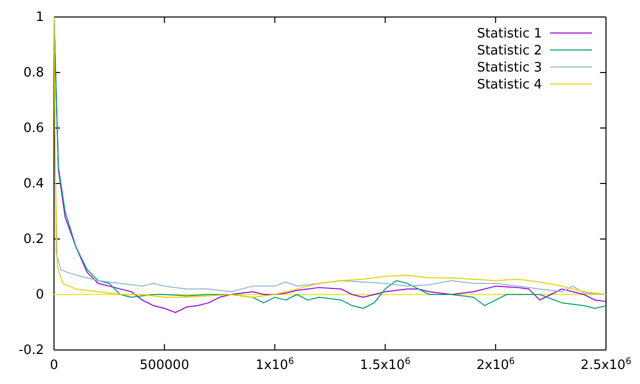  I want to click on y-tick-label: -0.2, so click(31, 350).